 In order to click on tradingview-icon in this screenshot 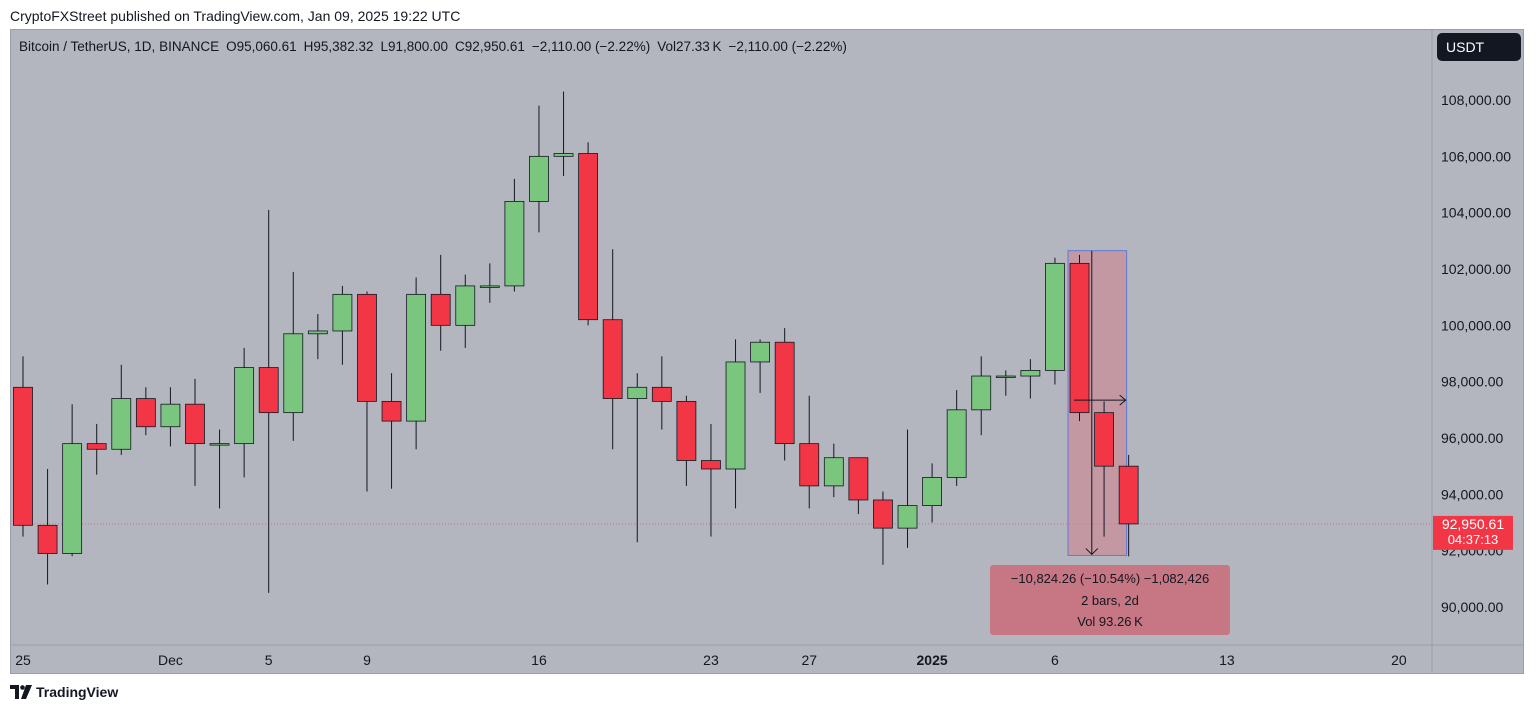, I will do `click(21, 692)`.